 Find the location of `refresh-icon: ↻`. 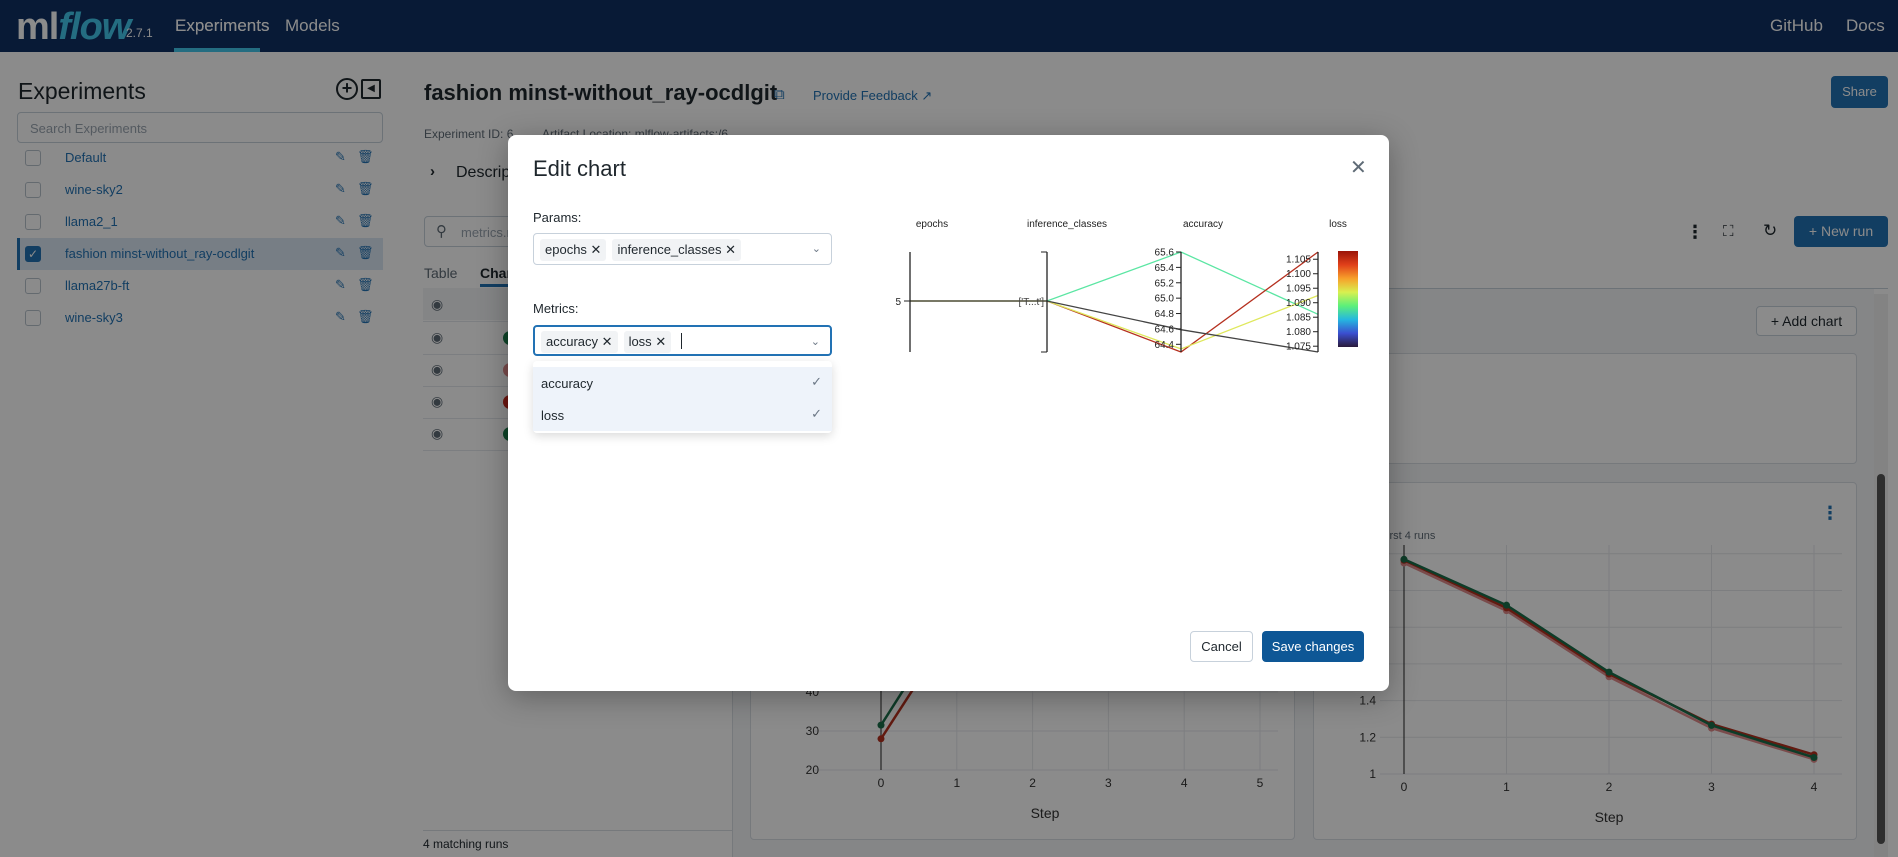

refresh-icon: ↻ is located at coordinates (1770, 230).